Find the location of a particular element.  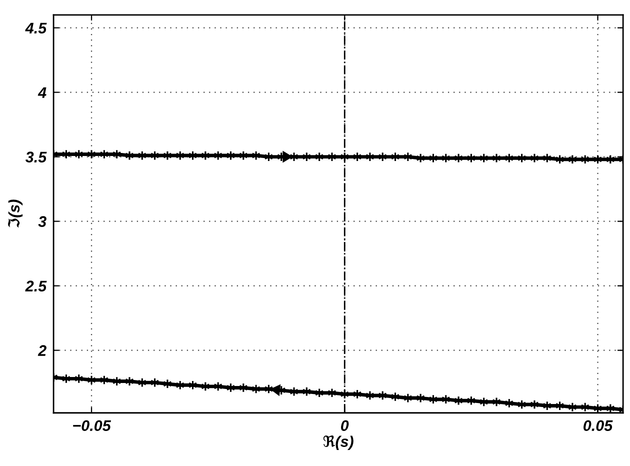

y-tick-label: 3 is located at coordinates (42, 221).